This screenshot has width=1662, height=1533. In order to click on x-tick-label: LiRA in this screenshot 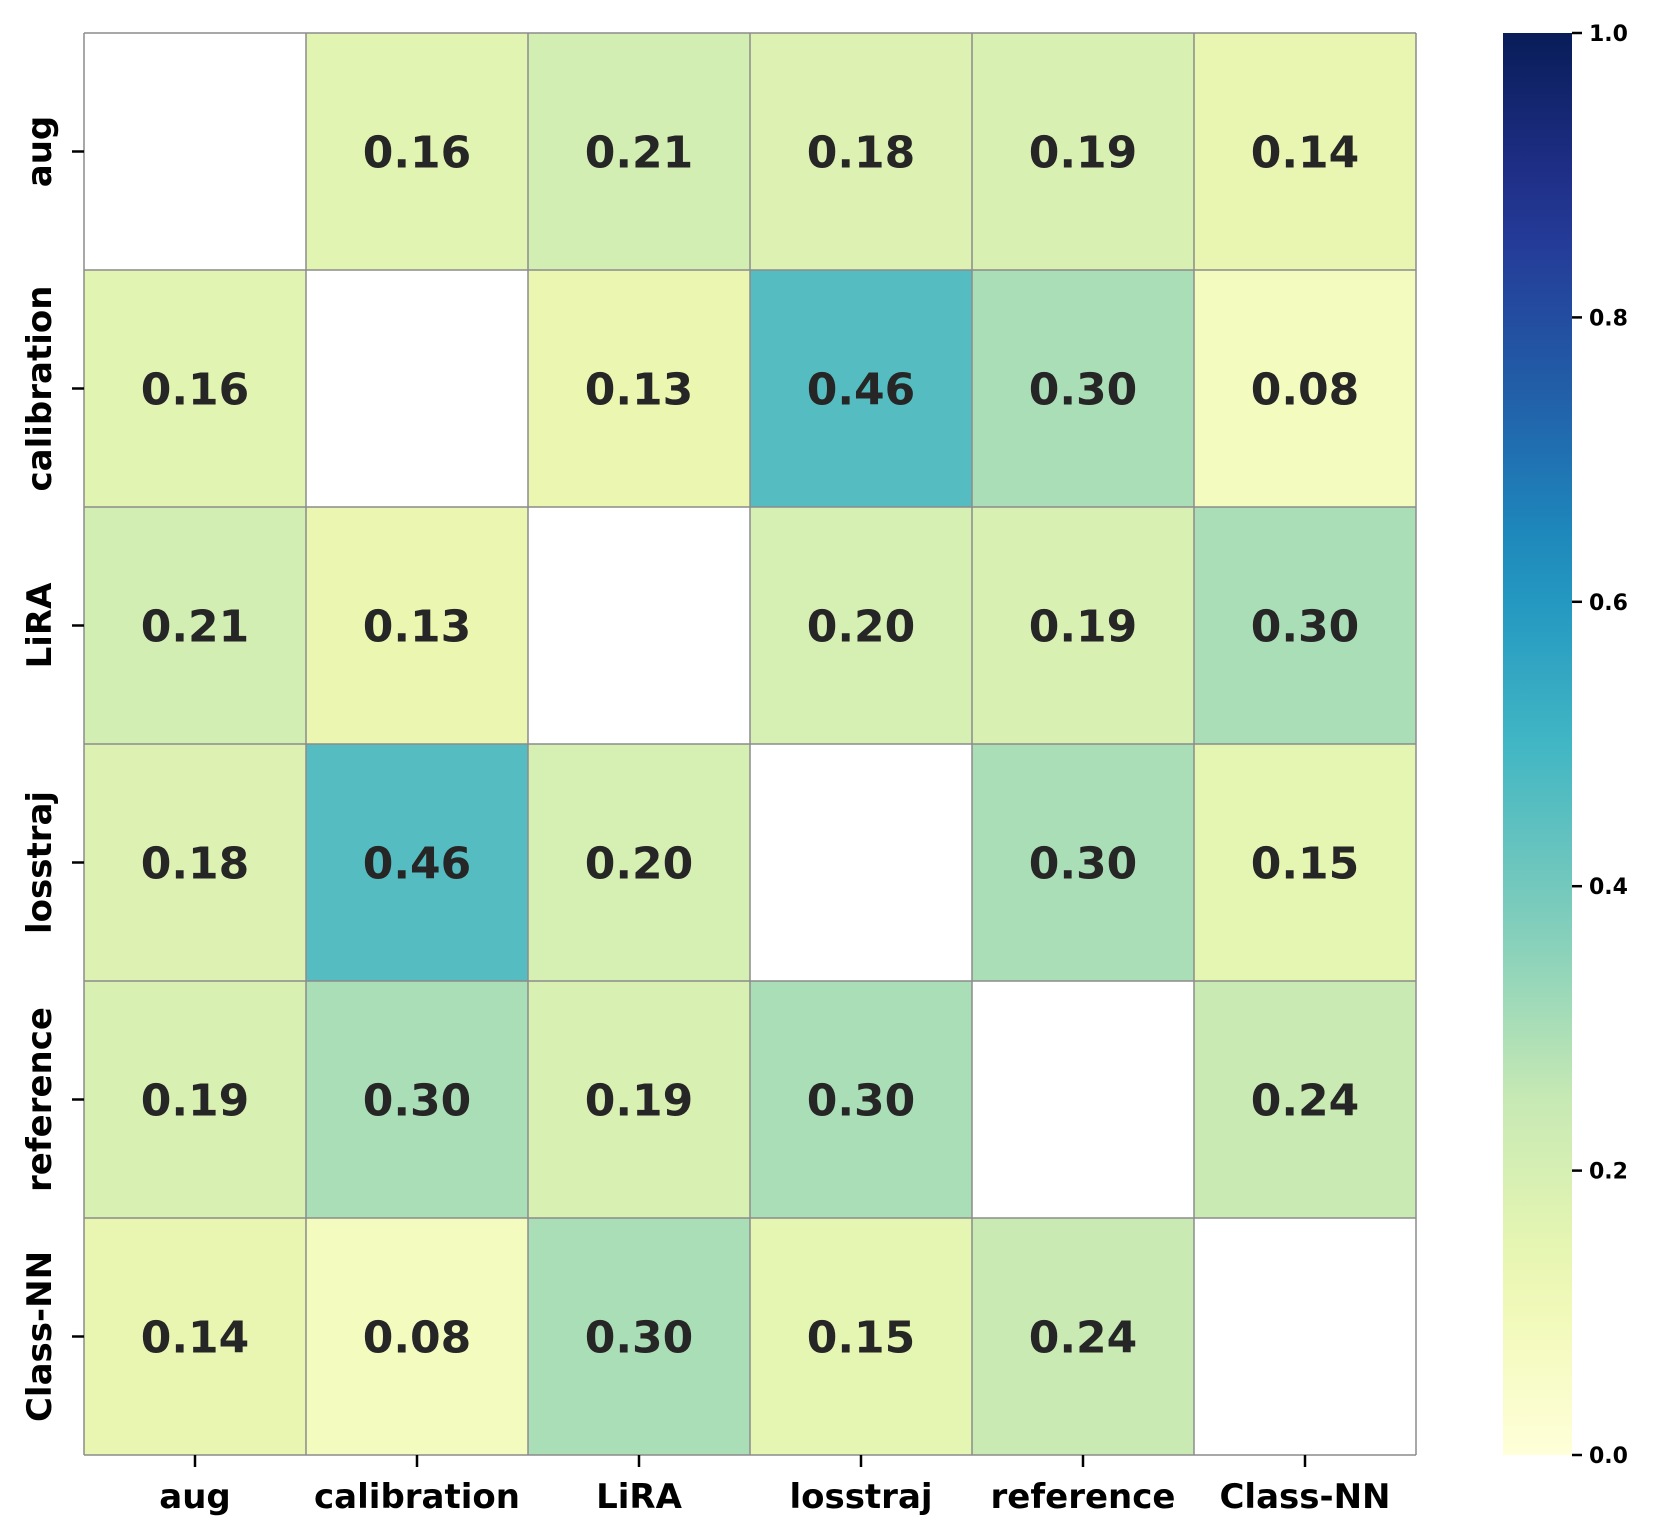, I will do `click(639, 1497)`.